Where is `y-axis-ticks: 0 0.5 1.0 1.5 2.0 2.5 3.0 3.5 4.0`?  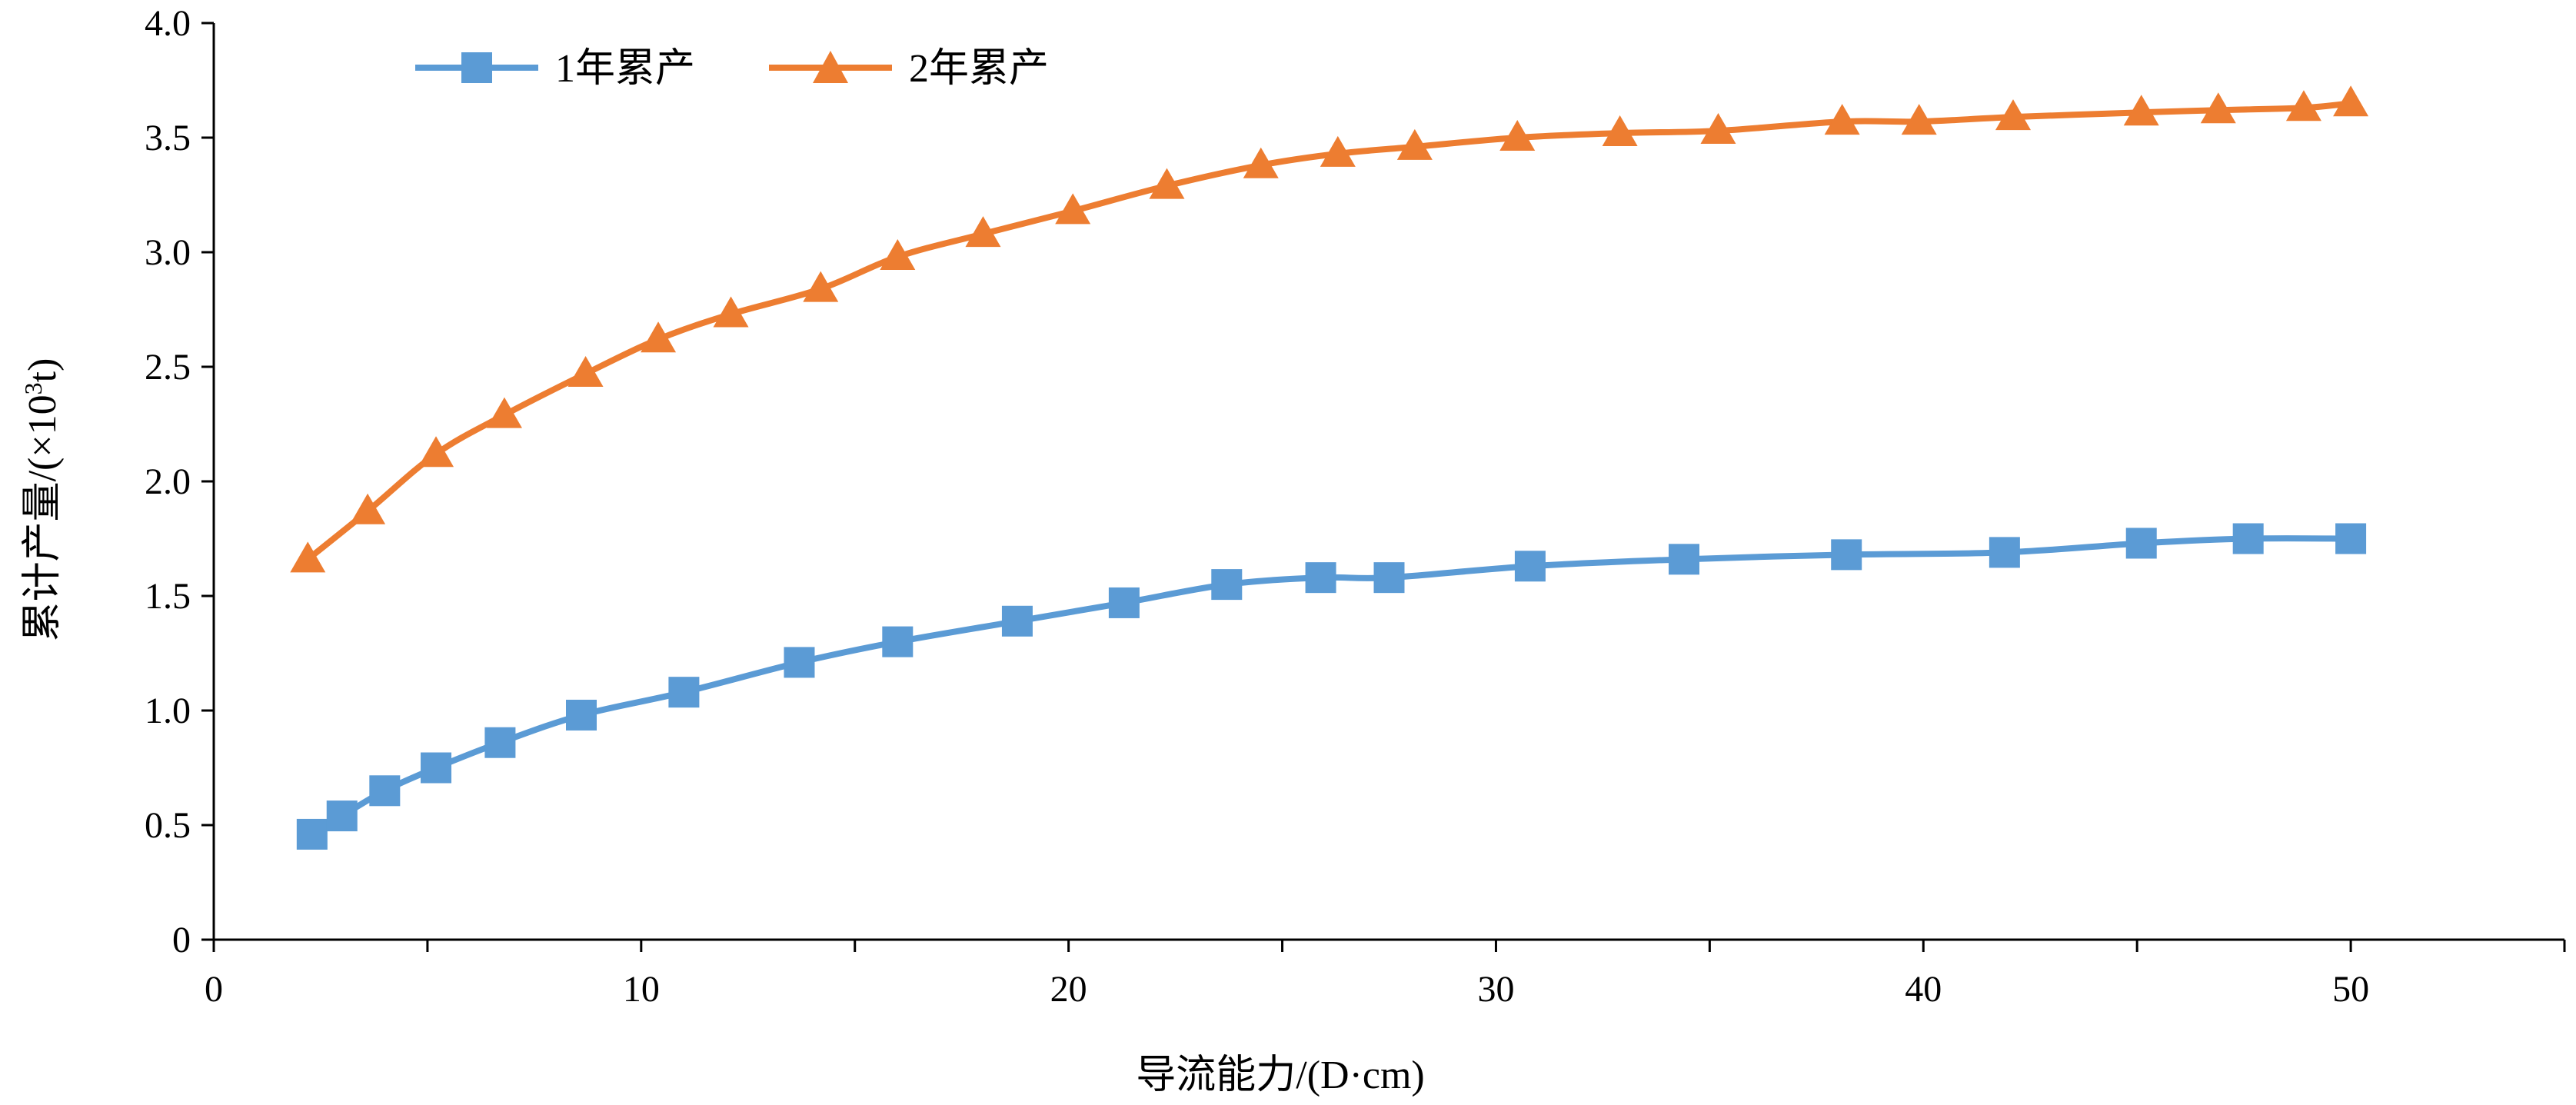
y-axis-ticks: 0 0.5 1.0 1.5 2.0 2.5 3.0 3.5 4.0 is located at coordinates (180, 481).